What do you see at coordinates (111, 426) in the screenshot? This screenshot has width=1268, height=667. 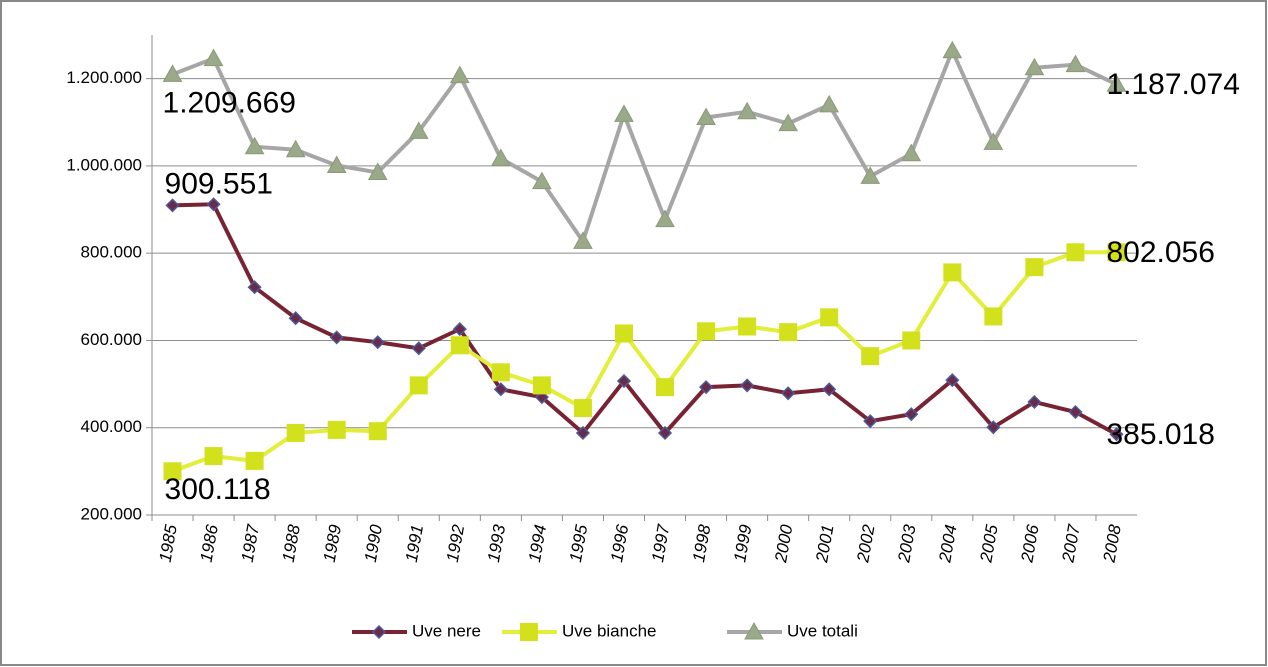 I see `y-tick-label: 400.000` at bounding box center [111, 426].